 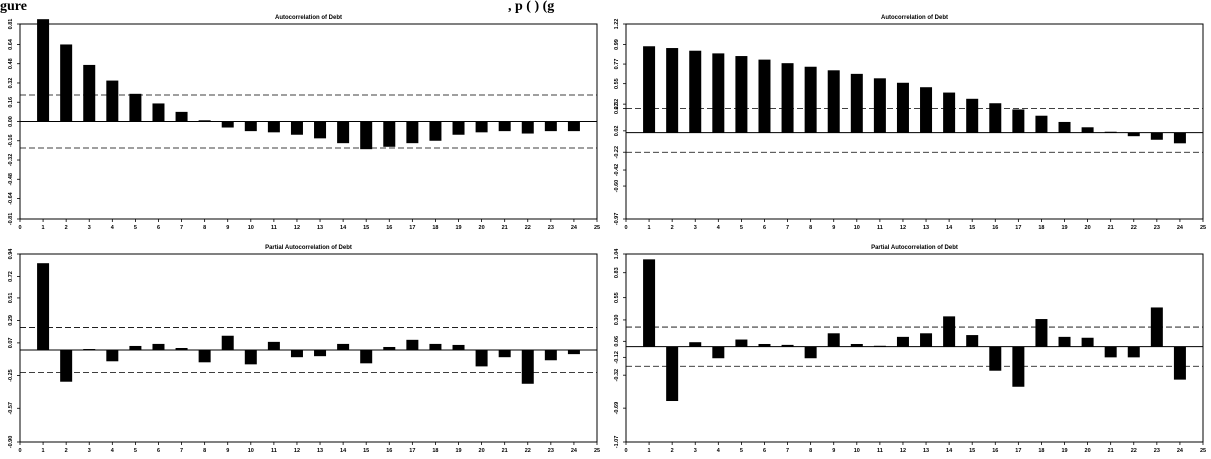 What do you see at coordinates (617, 254) in the screenshot?
I see `y-tick-label: 1.04` at bounding box center [617, 254].